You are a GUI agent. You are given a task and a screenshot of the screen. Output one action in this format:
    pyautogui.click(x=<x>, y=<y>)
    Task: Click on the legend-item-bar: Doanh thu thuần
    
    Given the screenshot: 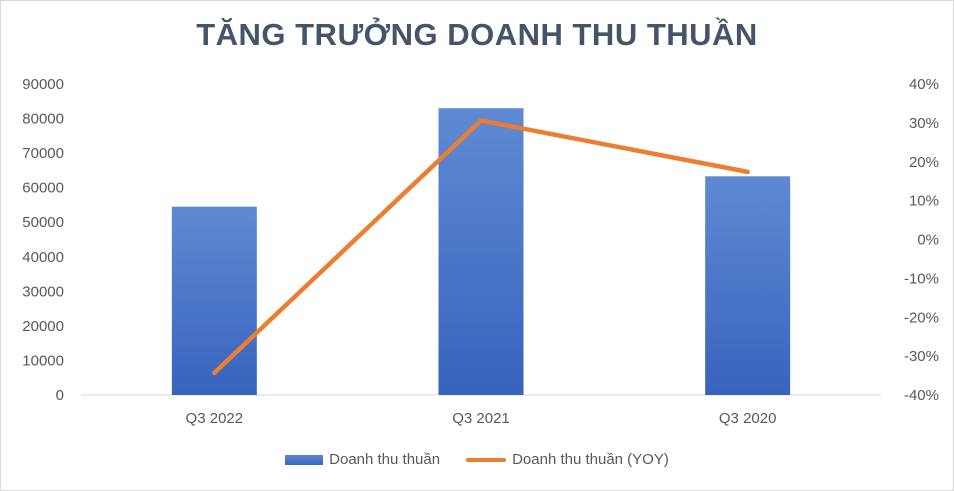 What is the action you would take?
    pyautogui.click(x=362, y=459)
    